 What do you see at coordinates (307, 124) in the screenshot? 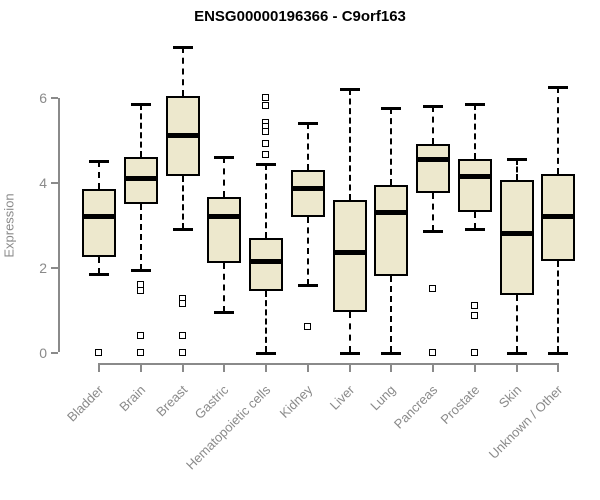
I see `whisker-cap-high-kidney` at bounding box center [307, 124].